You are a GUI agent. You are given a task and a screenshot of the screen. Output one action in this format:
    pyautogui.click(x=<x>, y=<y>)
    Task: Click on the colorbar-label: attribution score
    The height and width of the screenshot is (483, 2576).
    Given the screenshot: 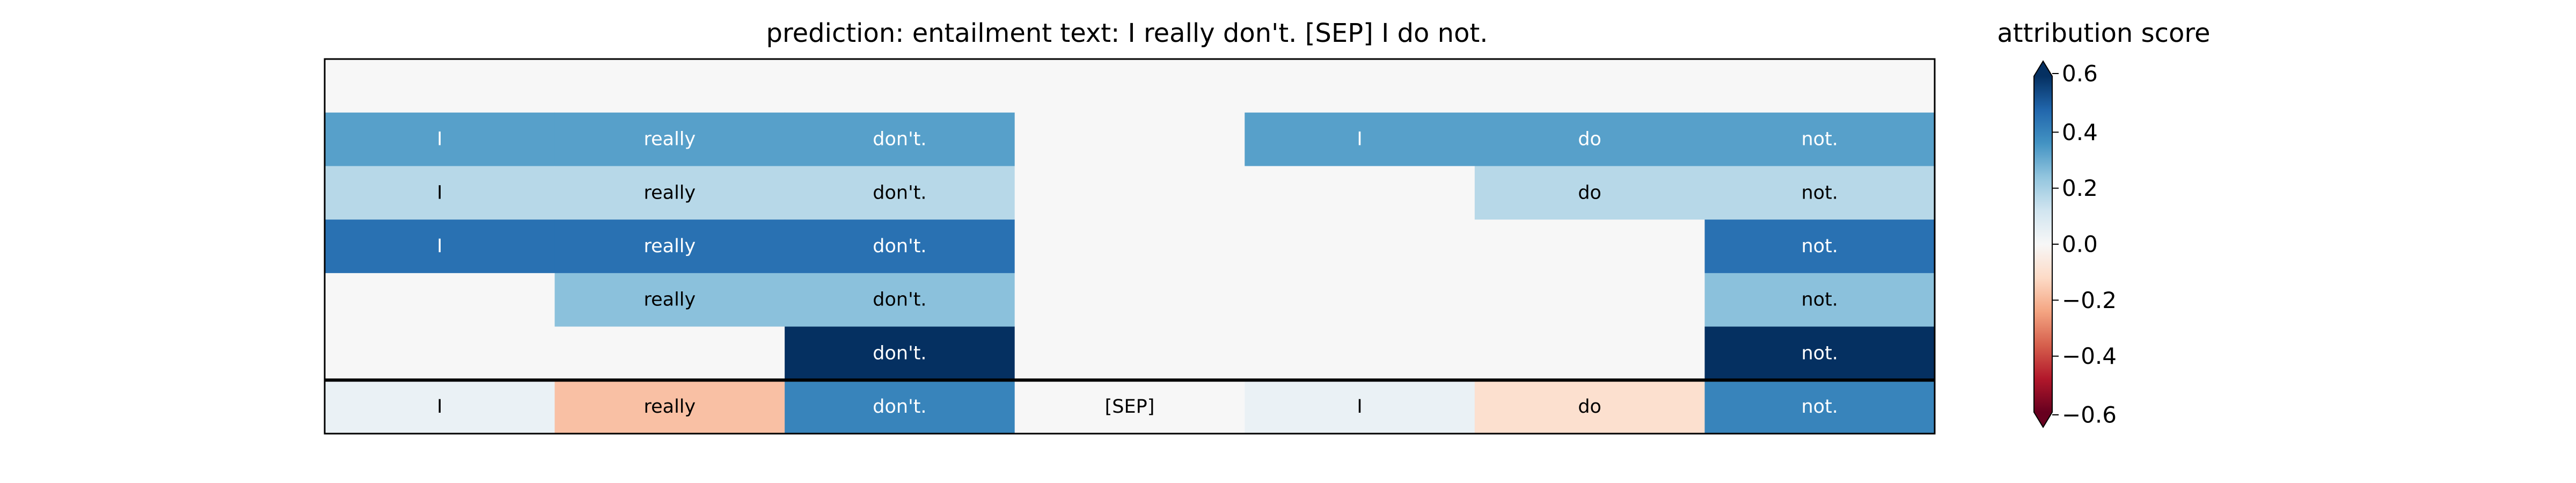 What is the action you would take?
    pyautogui.click(x=2103, y=33)
    